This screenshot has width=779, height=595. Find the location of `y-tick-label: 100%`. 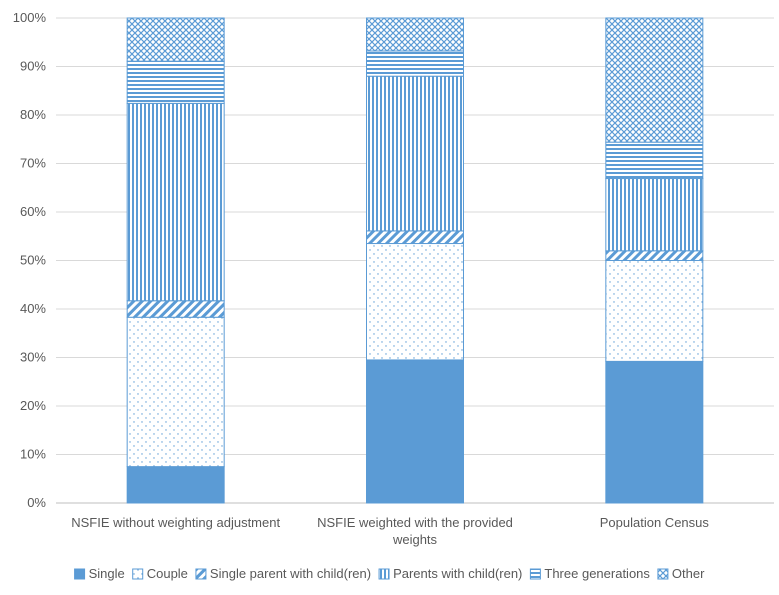

y-tick-label: 100% is located at coordinates (30, 17).